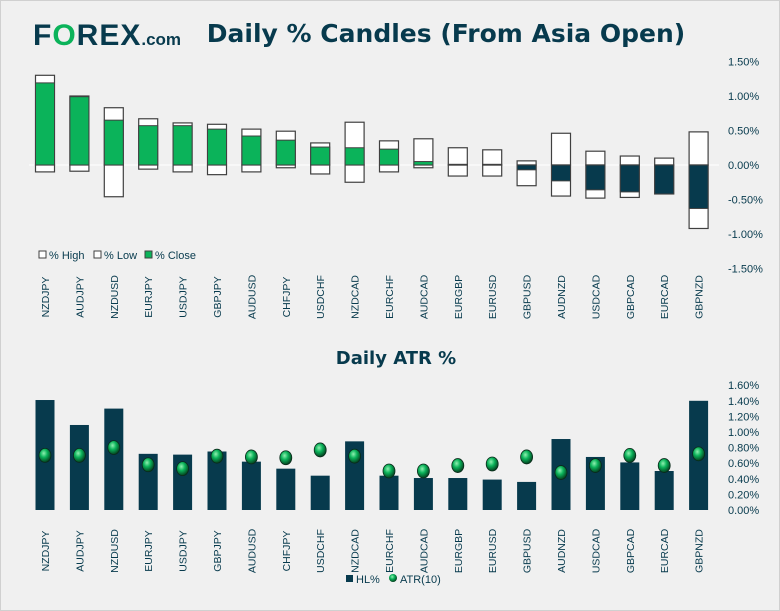 This screenshot has height=611, width=780. I want to click on y-tick-label: 0.20%, so click(743, 495).